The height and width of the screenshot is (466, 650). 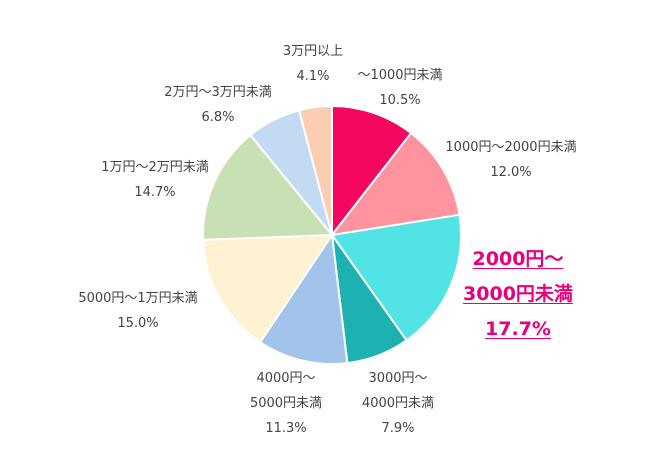 I want to click on slice-label-text: 4000円未満, so click(x=398, y=403).